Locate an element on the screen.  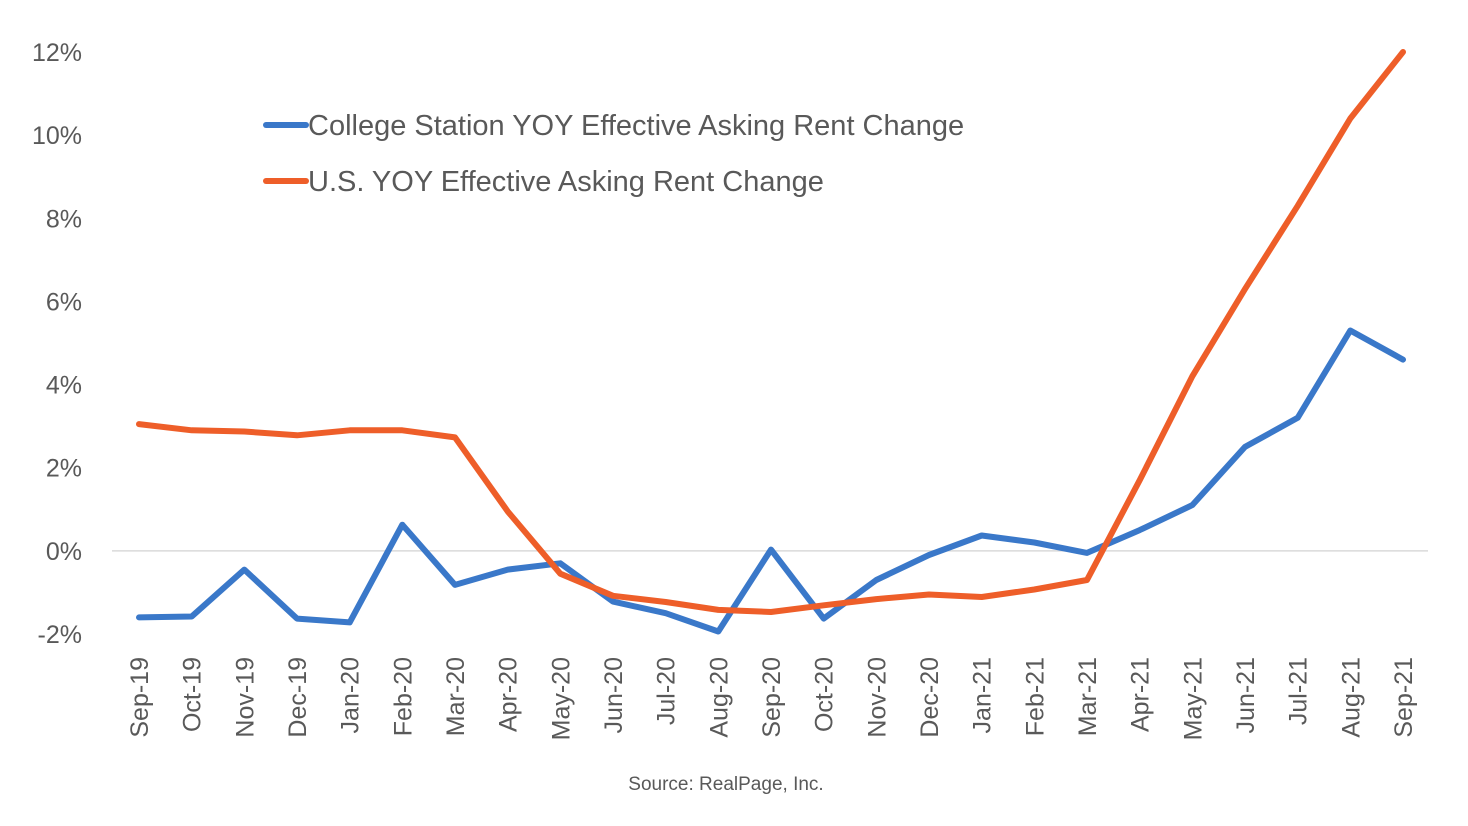
y-axis-tick-labels: -2% 0% 2% 4% 6% 8% 10% 12% is located at coordinates (57, 344).